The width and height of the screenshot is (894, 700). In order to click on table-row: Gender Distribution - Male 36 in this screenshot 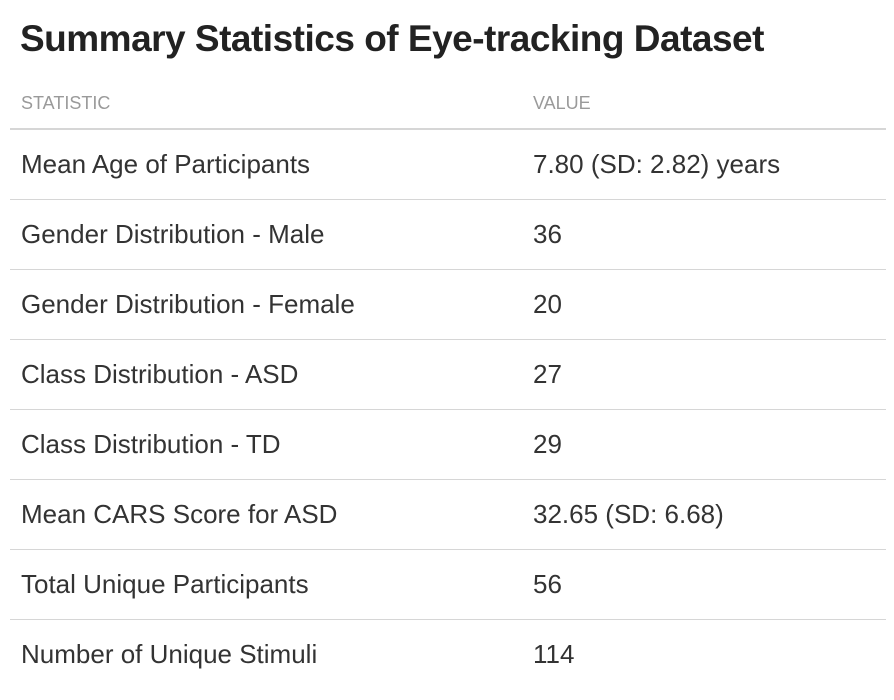, I will do `click(448, 234)`.